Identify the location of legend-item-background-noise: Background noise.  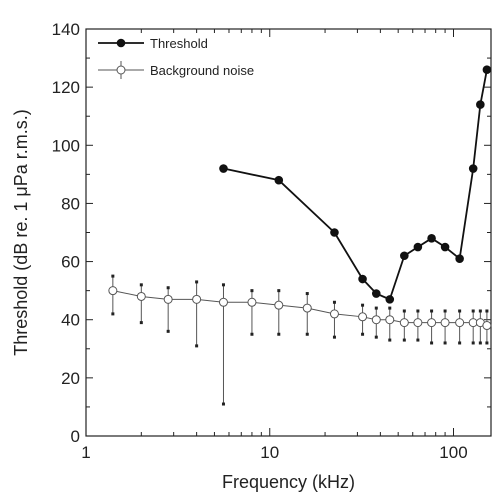
(176, 70).